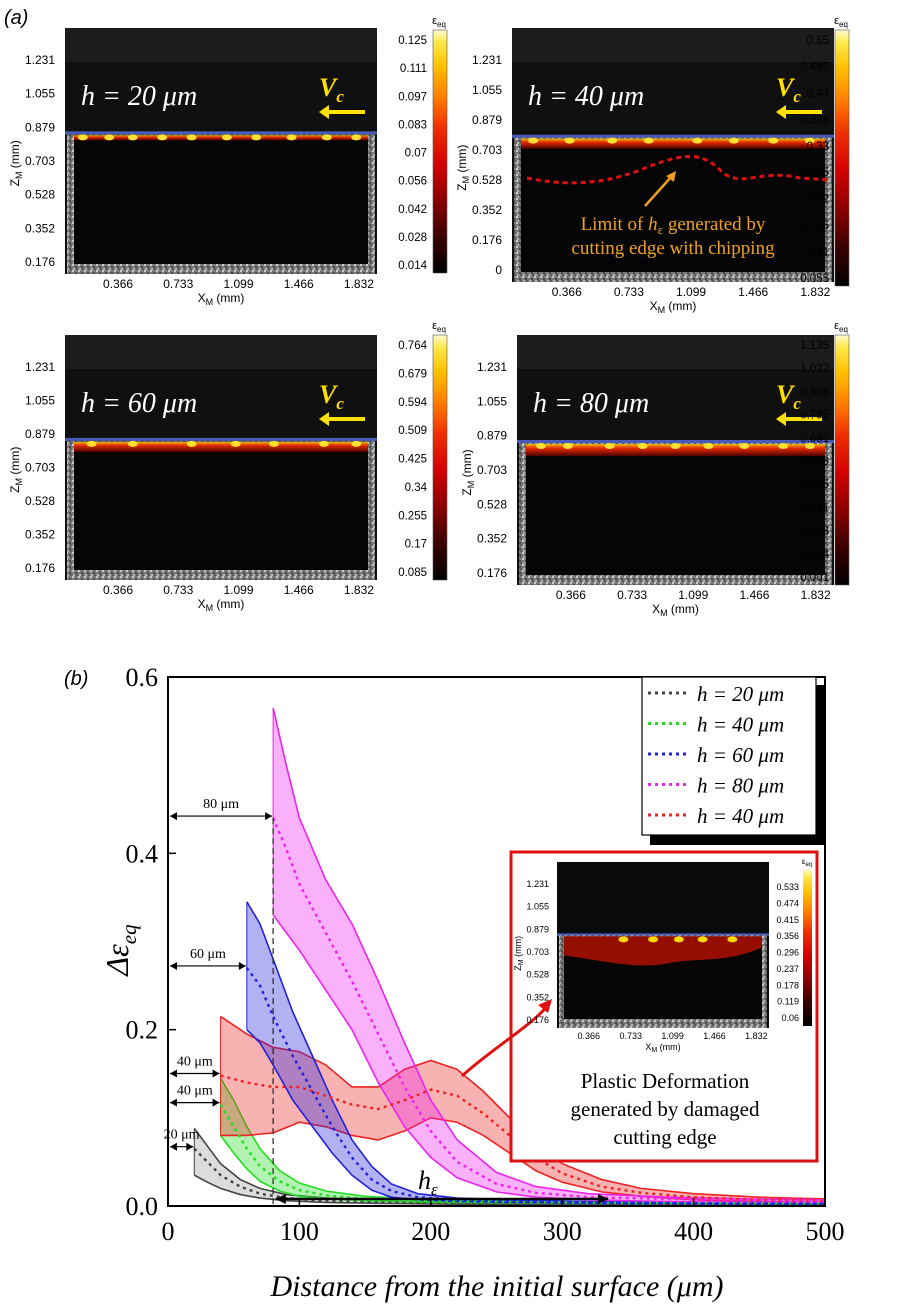  Describe the element at coordinates (740, 694) in the screenshot. I see `legend-label: h = 20 μm` at that location.